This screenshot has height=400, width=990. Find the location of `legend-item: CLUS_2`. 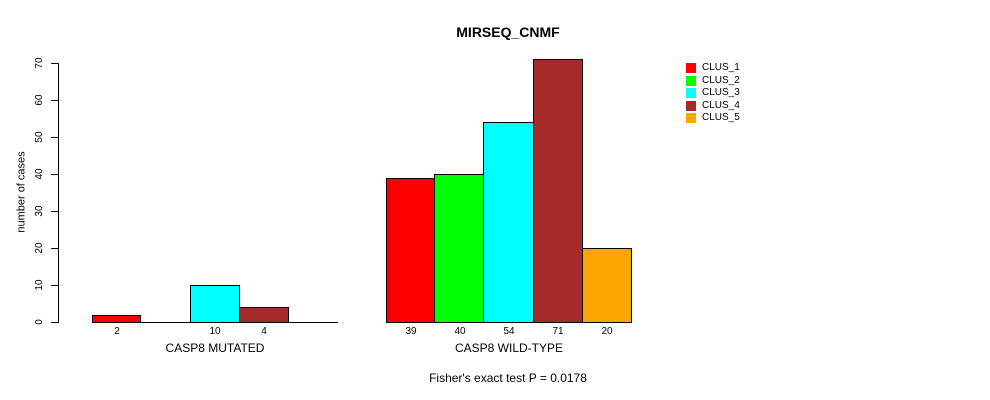

legend-item: CLUS_2 is located at coordinates (713, 81).